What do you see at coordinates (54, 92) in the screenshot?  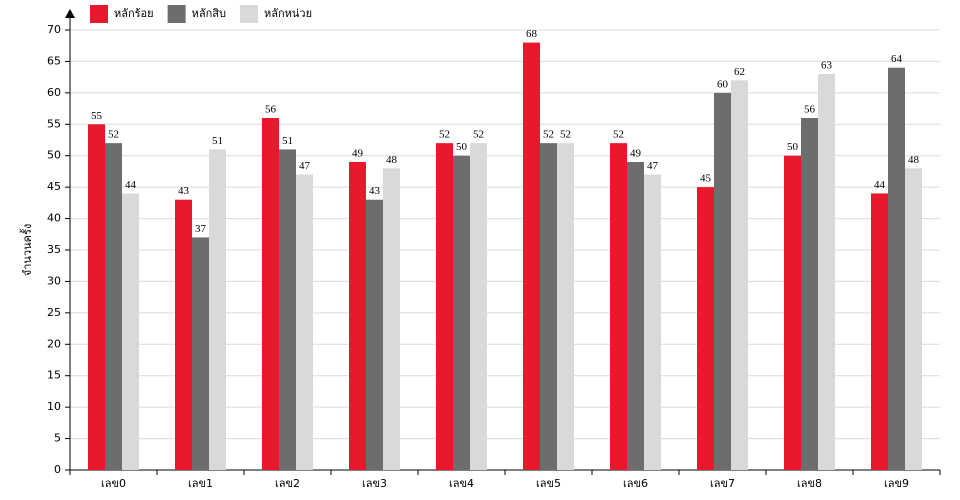 I see `y-tick-label: 60` at bounding box center [54, 92].